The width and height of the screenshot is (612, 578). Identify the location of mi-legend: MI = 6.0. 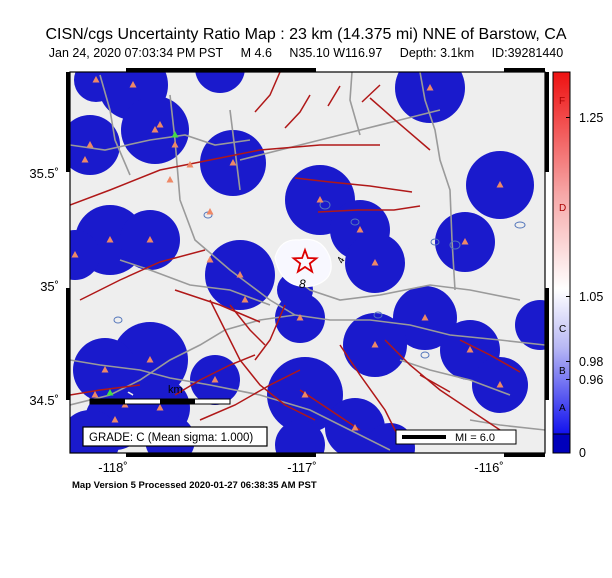
(456, 437).